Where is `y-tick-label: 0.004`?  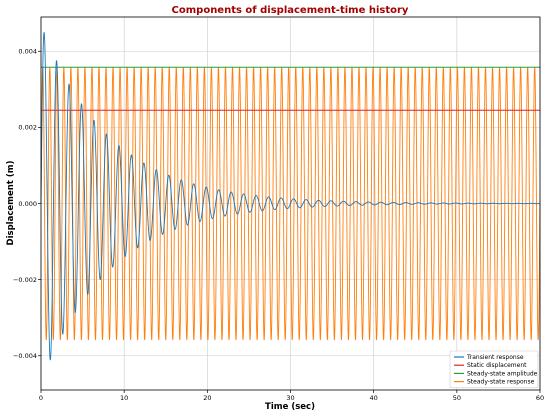
y-tick-label: 0.004 is located at coordinates (27, 52).